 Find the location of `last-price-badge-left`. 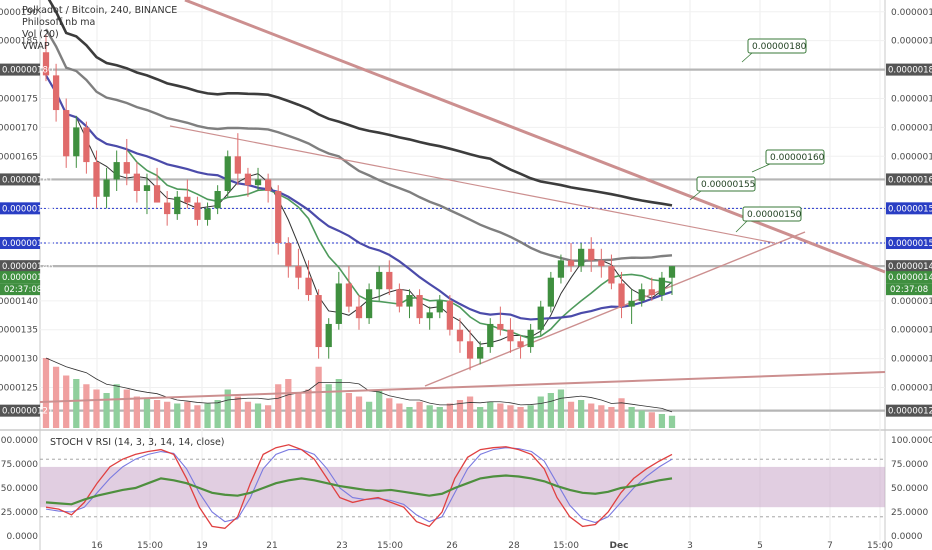

last-price-badge-left is located at coordinates (20, 277).